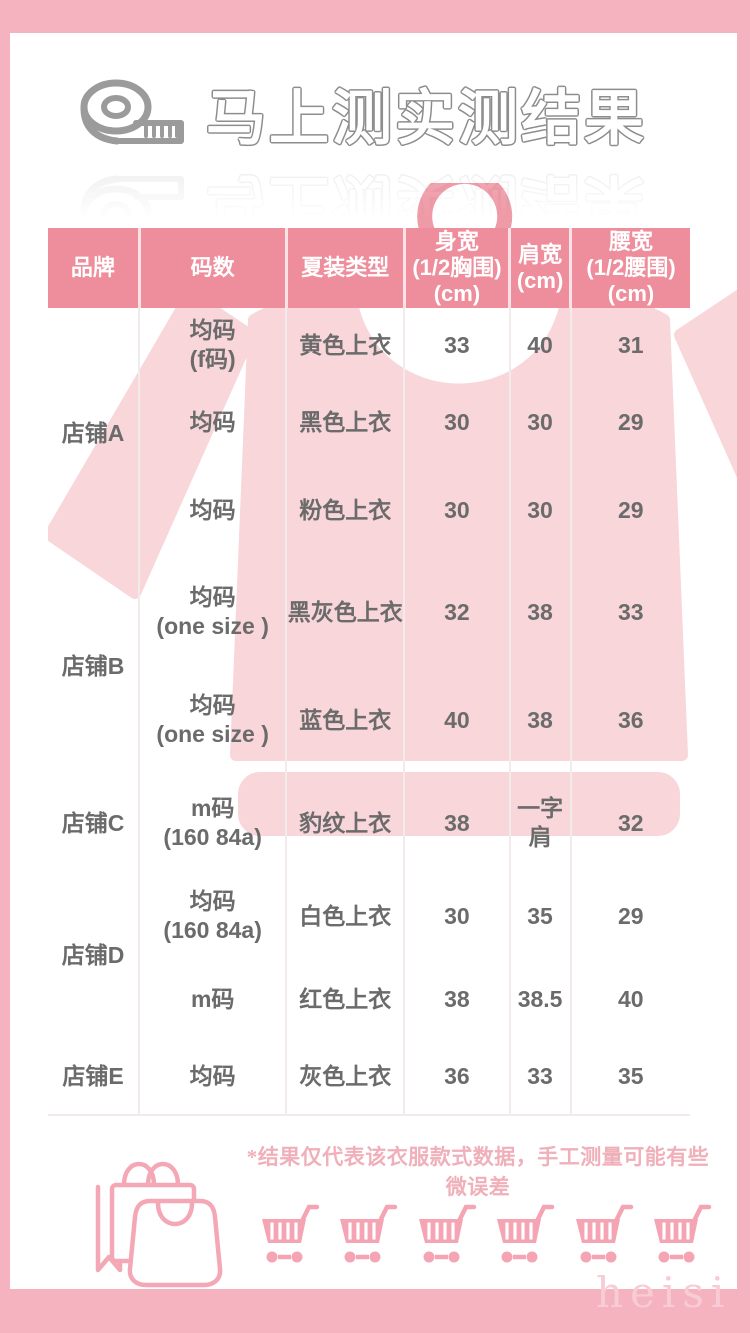  Describe the element at coordinates (426, 201) in the screenshot. I see `svg-text: 马上测实测结果` at that location.